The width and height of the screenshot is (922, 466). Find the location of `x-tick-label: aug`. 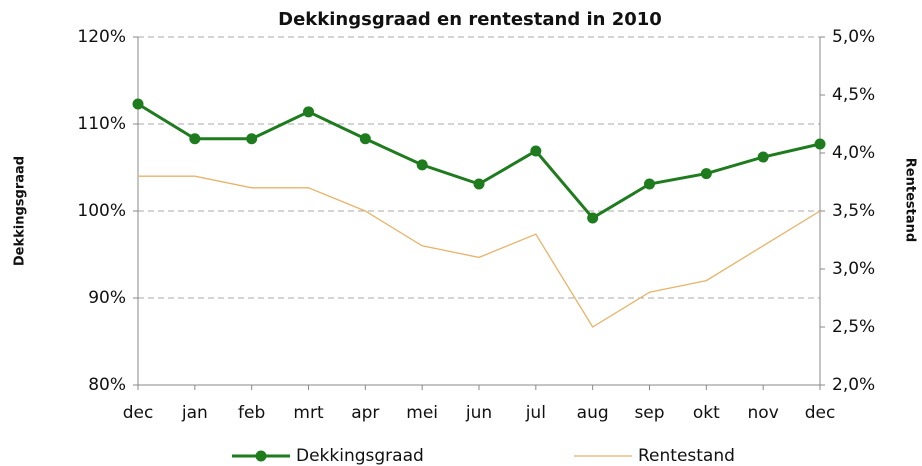

x-tick-label: aug is located at coordinates (593, 413).